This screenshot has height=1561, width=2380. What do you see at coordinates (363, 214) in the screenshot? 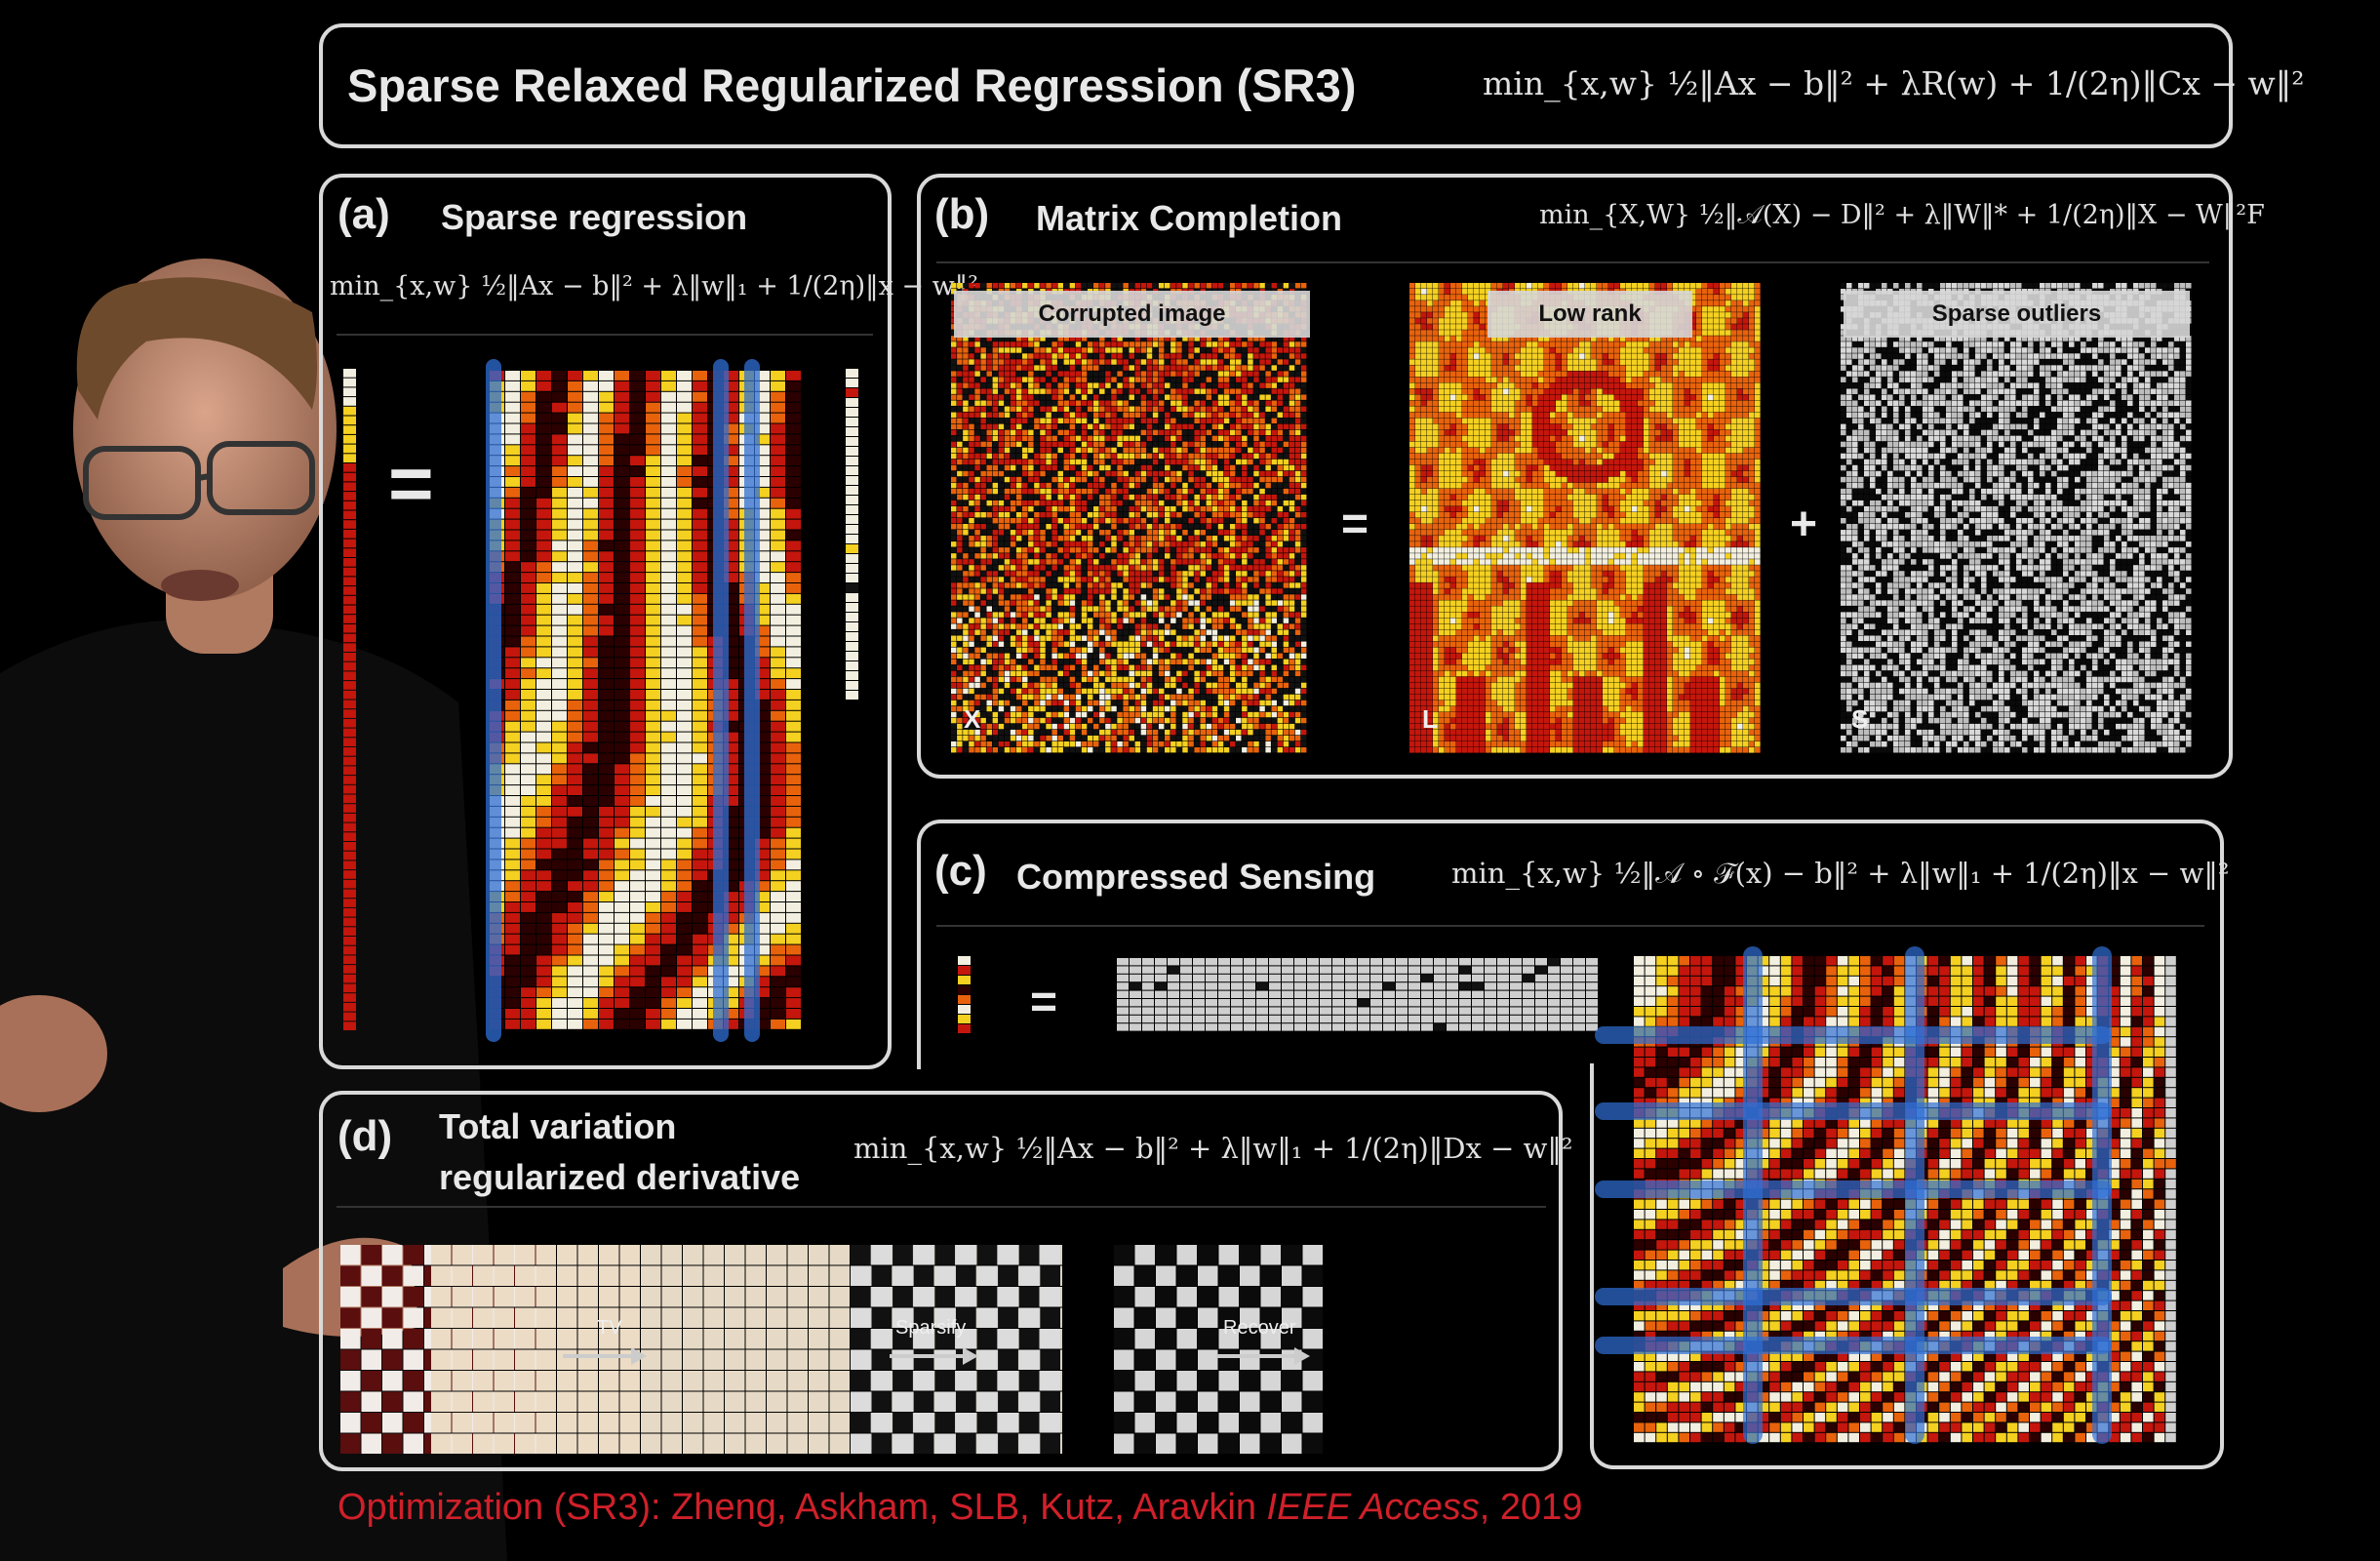
I see `panel-a-letter: (a)` at bounding box center [363, 214].